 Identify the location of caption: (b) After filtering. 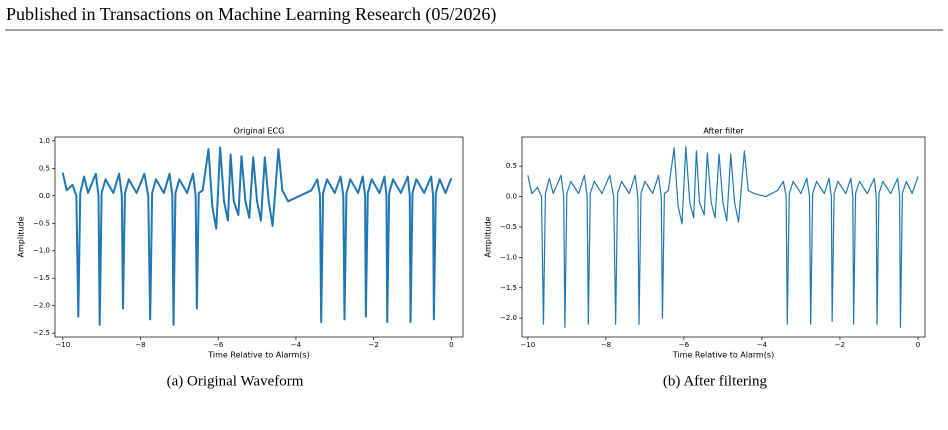
(715, 381).